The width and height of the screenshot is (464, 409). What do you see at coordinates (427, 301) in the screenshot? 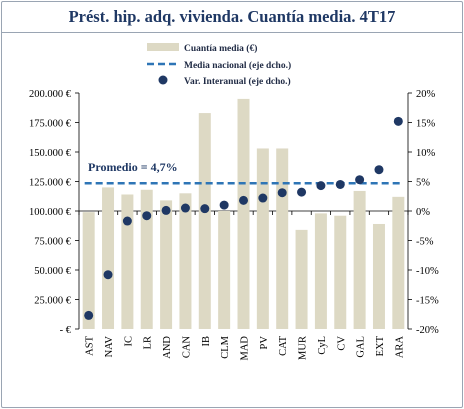
I see `y-right-tick-label: -15%` at bounding box center [427, 301].